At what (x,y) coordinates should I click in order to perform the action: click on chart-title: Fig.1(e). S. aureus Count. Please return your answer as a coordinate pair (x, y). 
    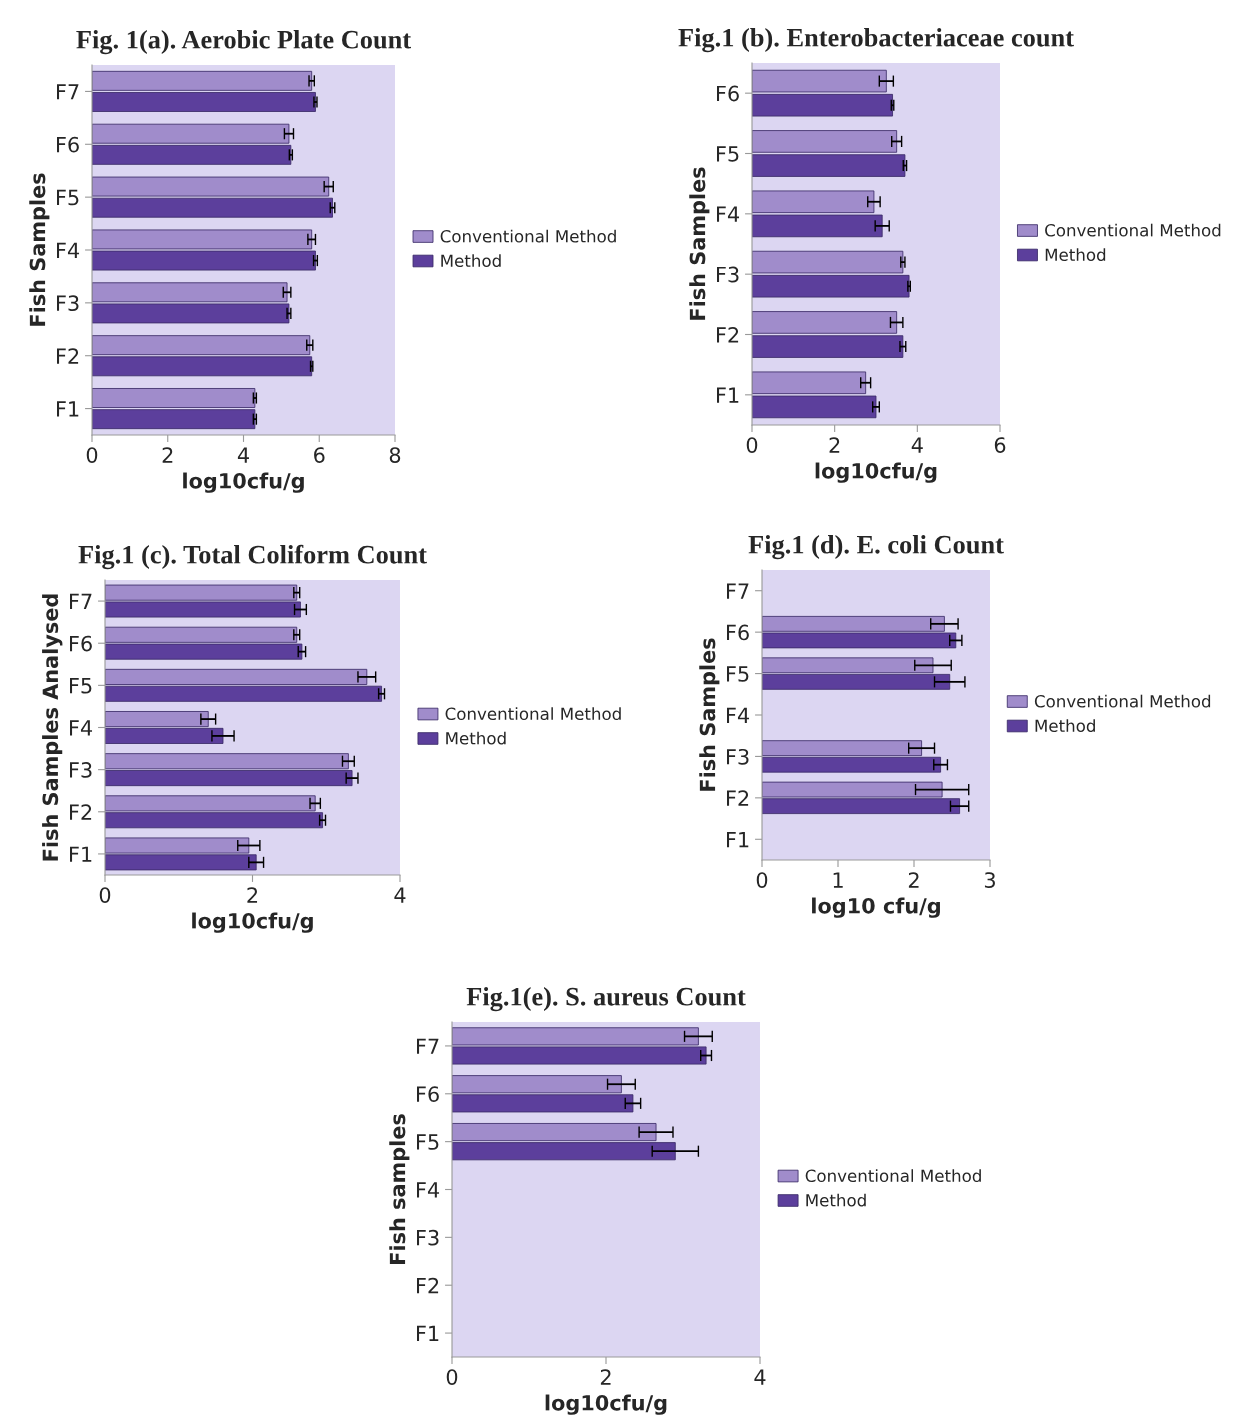
    Looking at the image, I should click on (606, 999).